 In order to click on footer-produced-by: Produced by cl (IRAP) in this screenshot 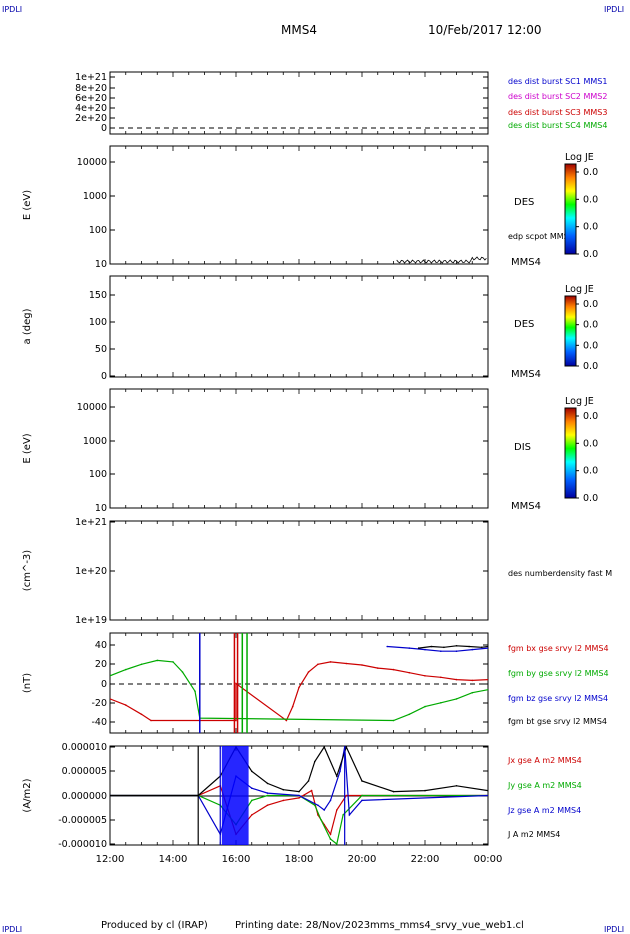, I will do `click(154, 925)`.